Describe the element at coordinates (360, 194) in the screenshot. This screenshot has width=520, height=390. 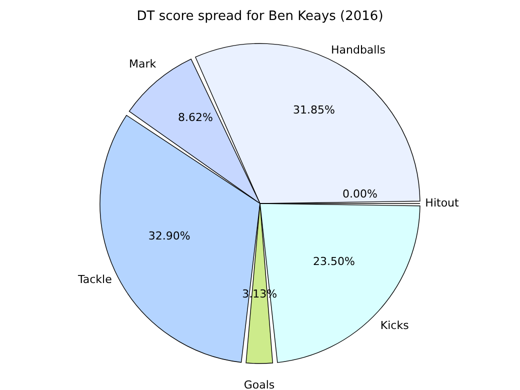
I see `text: 0.00%` at that location.